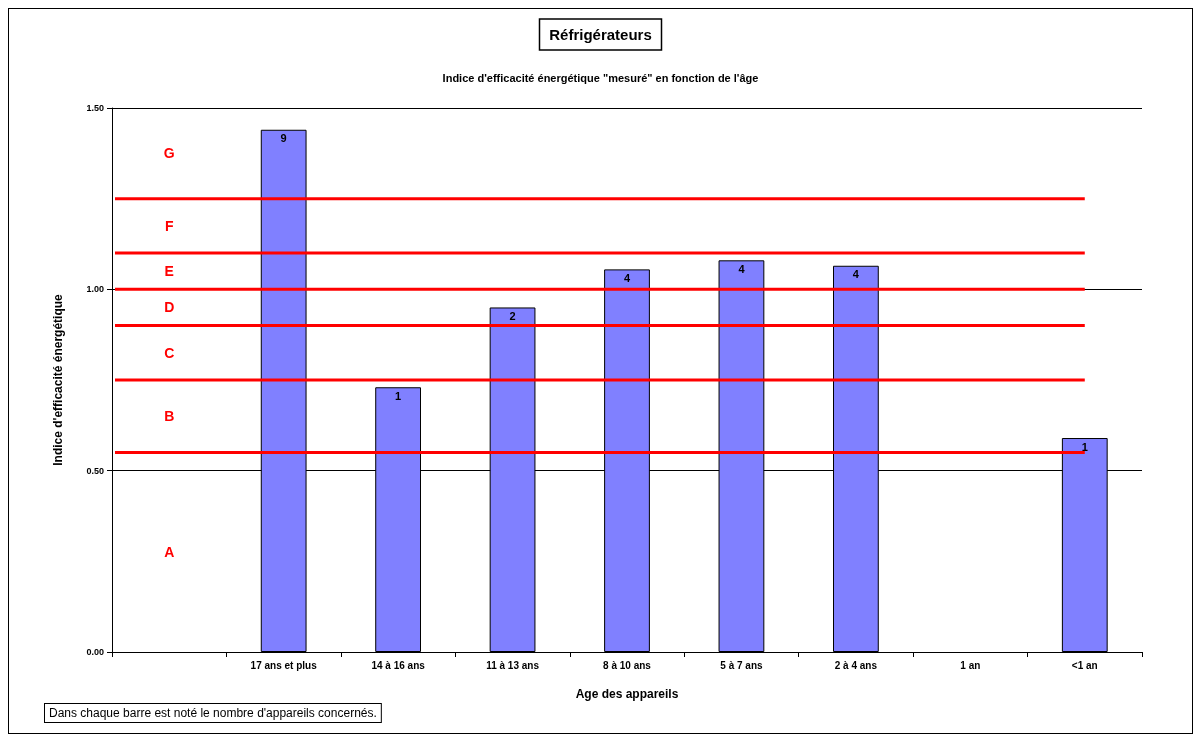 This screenshot has width=1201, height=742. Describe the element at coordinates (600, 34) in the screenshot. I see `chart-title: Réfrigérateurs` at that location.